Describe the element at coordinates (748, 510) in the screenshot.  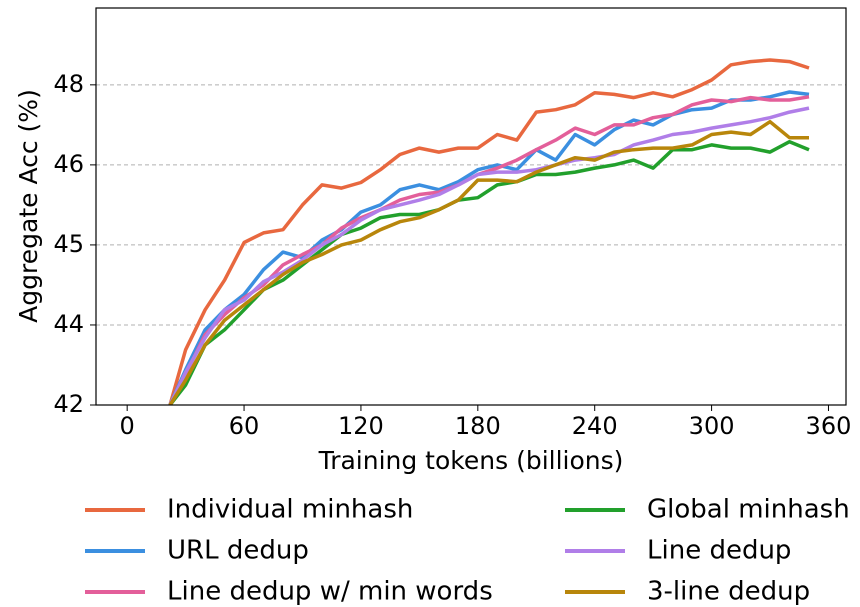
I see `legend-label: Global minhash` at that location.